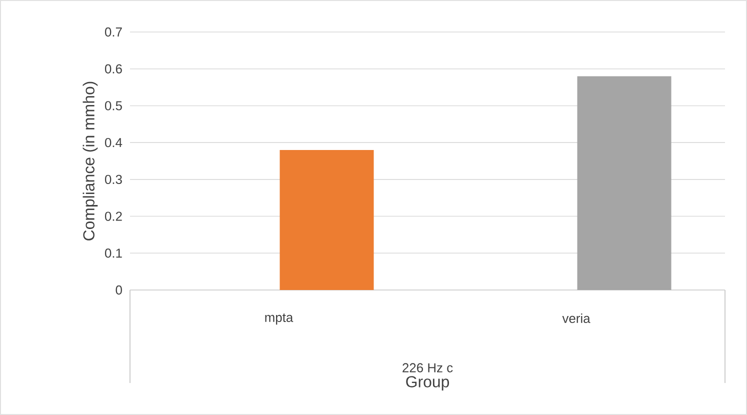 The image size is (747, 415). I want to click on y-tick-label: 0.3, so click(113, 179).